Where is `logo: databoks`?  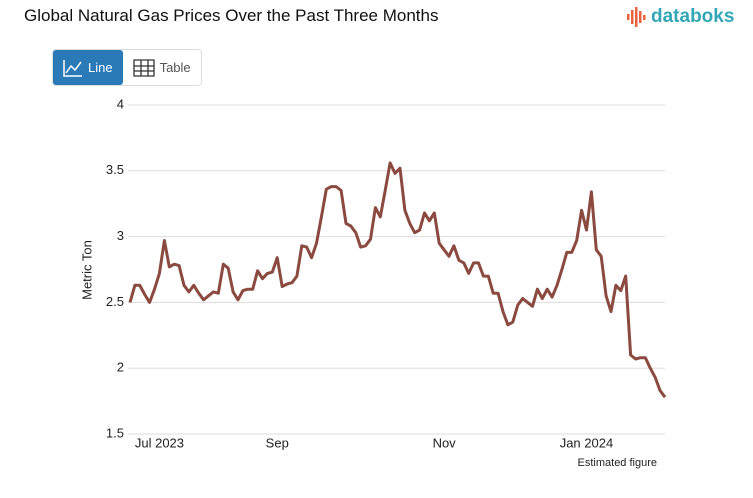 logo: databoks is located at coordinates (680, 17).